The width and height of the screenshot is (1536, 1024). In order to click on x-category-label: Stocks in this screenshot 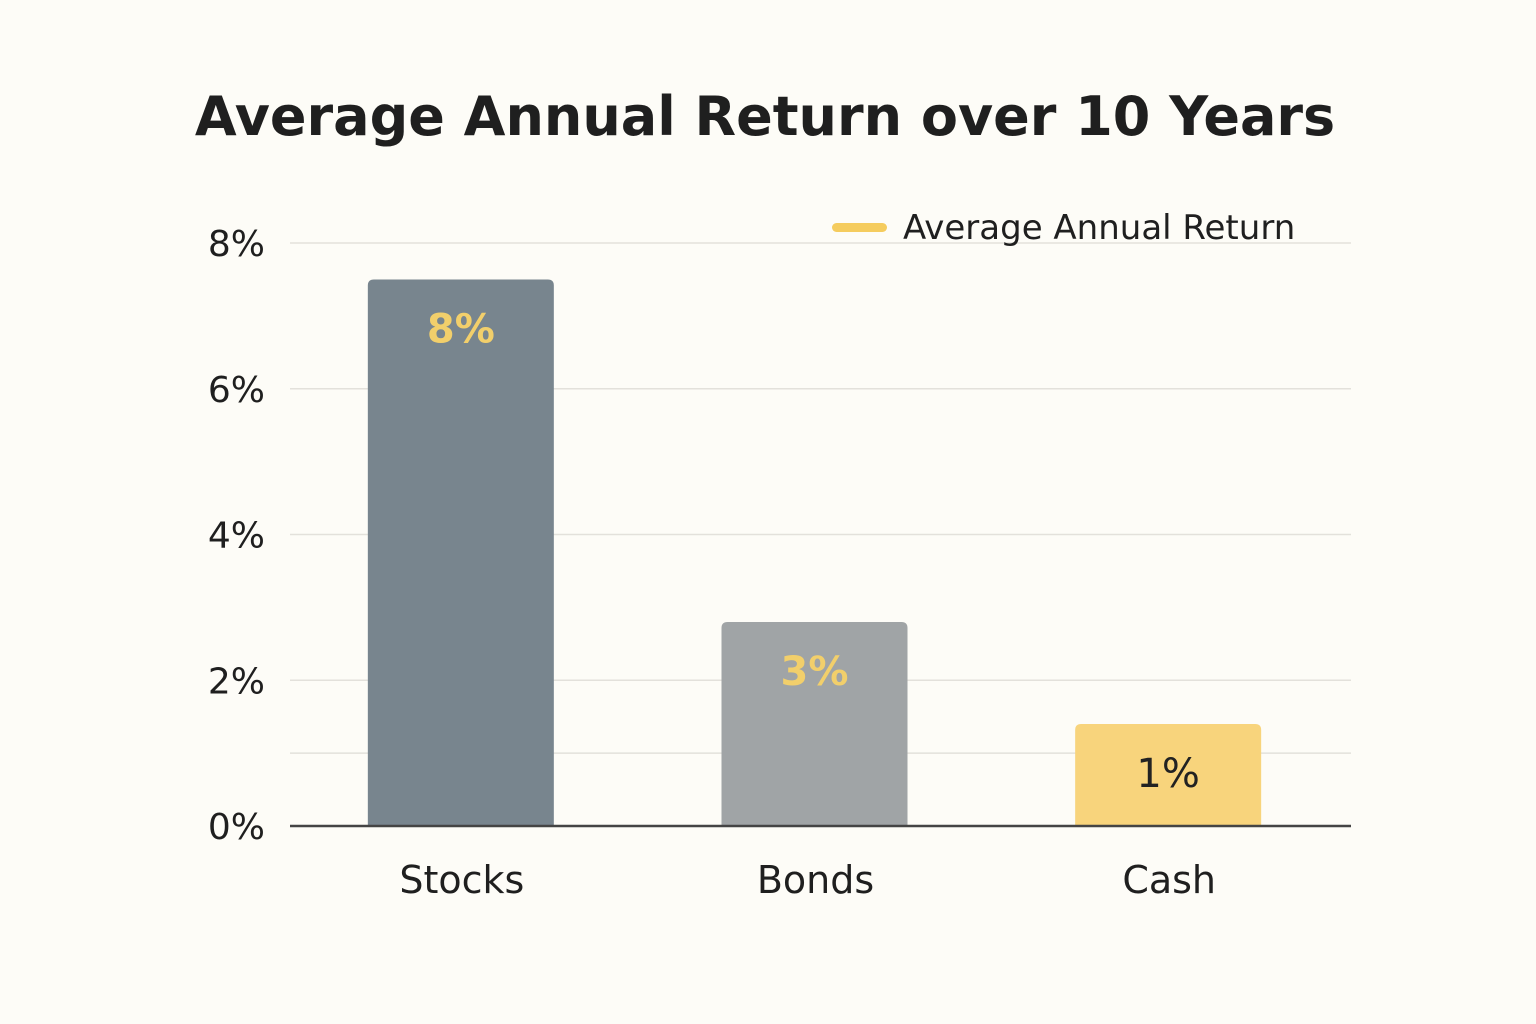, I will do `click(461, 880)`.